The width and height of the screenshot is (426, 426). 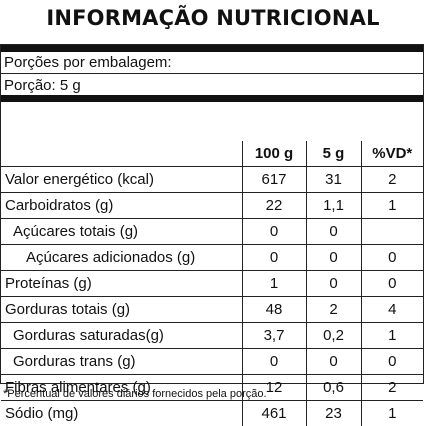 What do you see at coordinates (274, 206) in the screenshot?
I see `value-per-100g: 22` at bounding box center [274, 206].